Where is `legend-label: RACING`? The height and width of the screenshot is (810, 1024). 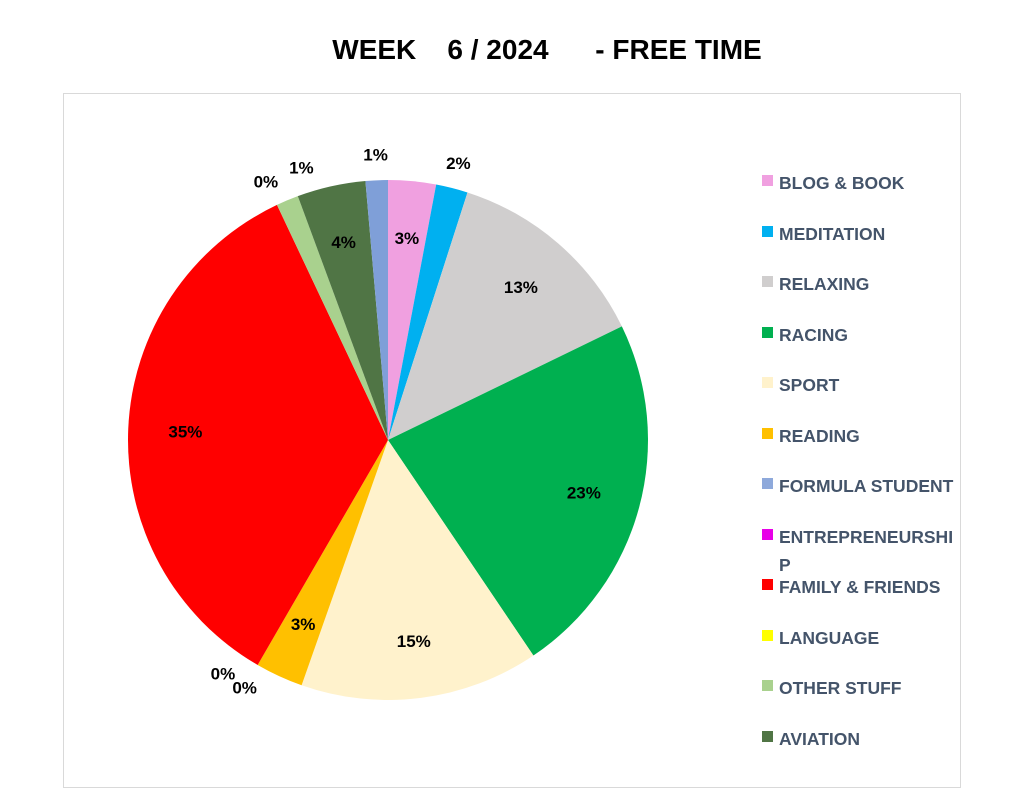 legend-label: RACING is located at coordinates (814, 334).